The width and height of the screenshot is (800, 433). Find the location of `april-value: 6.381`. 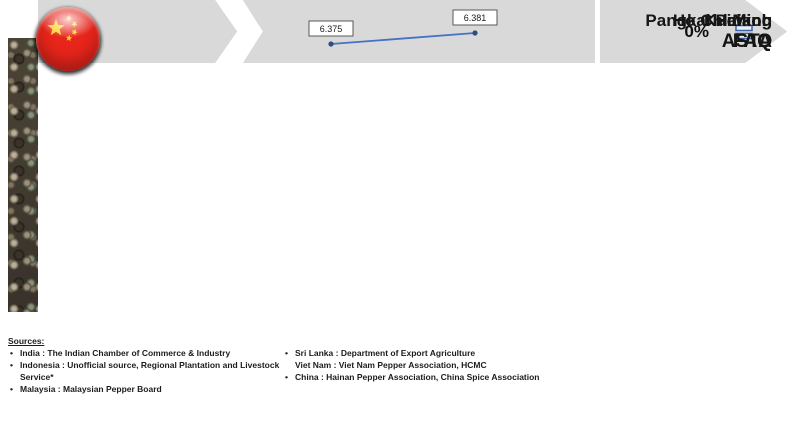

april-value: 6.381 is located at coordinates (475, 18).